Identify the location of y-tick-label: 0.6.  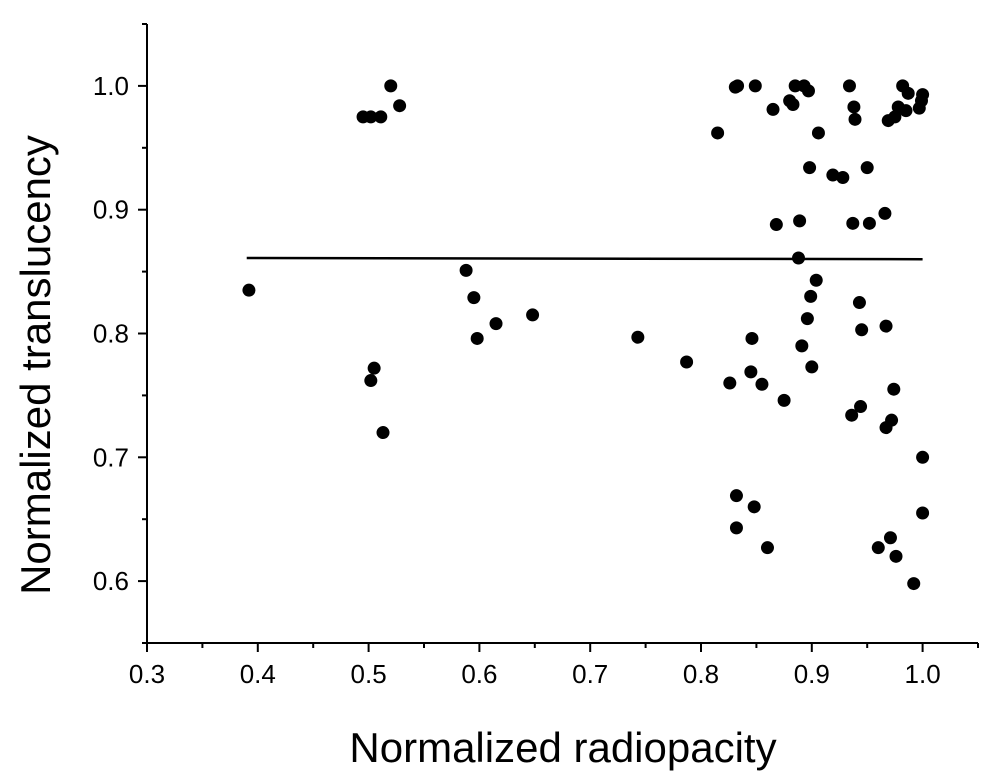
(111, 581).